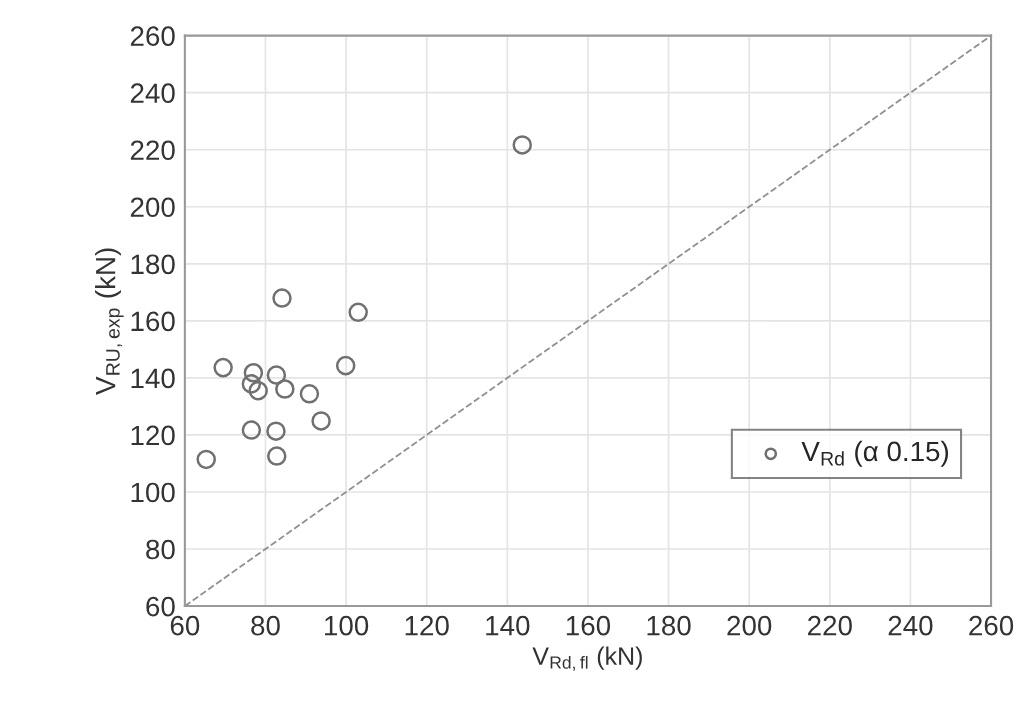 Image resolution: width=1027 pixels, height=713 pixels. Describe the element at coordinates (153, 378) in the screenshot. I see `y-tick-label: 140` at that location.